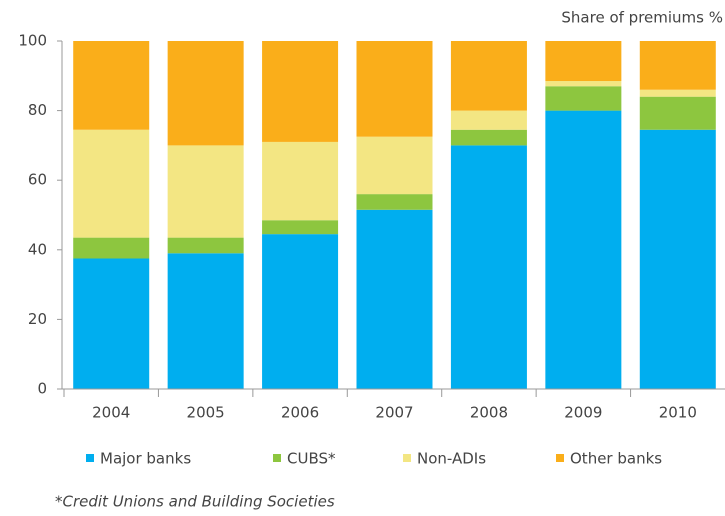 This screenshot has width=725, height=516. Describe the element at coordinates (111, 413) in the screenshot. I see `x-tick-label: 2004` at that location.